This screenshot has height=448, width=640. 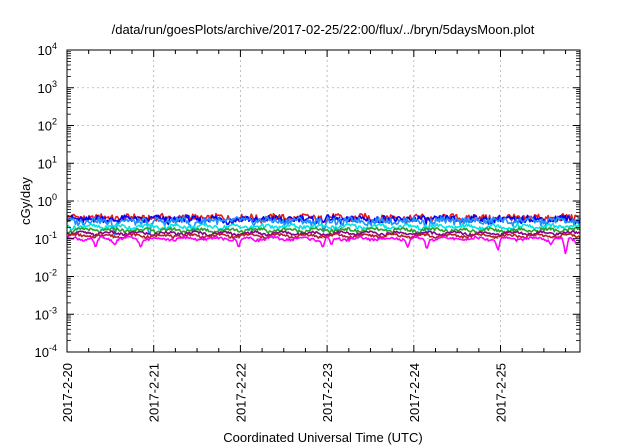 What do you see at coordinates (47, 49) in the screenshot?
I see `y-tick-label: 10⁴` at bounding box center [47, 49].